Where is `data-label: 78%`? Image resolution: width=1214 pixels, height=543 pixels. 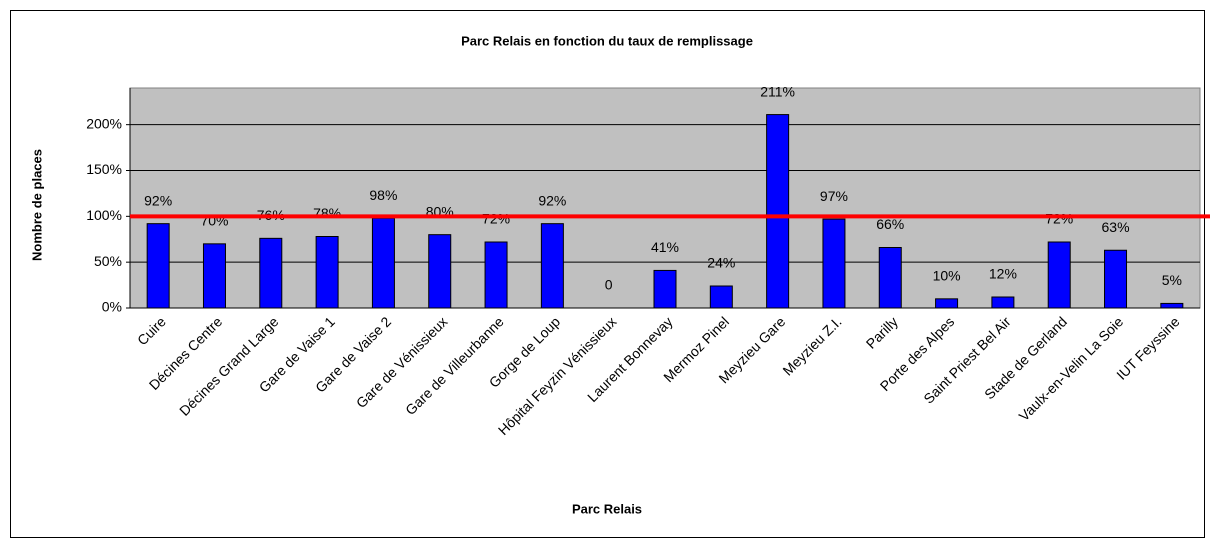
data-label: 78% is located at coordinates (327, 213).